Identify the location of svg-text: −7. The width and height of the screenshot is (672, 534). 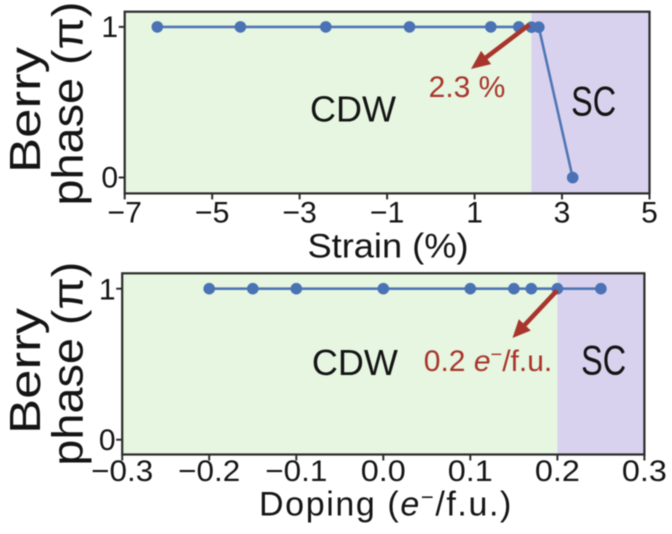
(124, 212).